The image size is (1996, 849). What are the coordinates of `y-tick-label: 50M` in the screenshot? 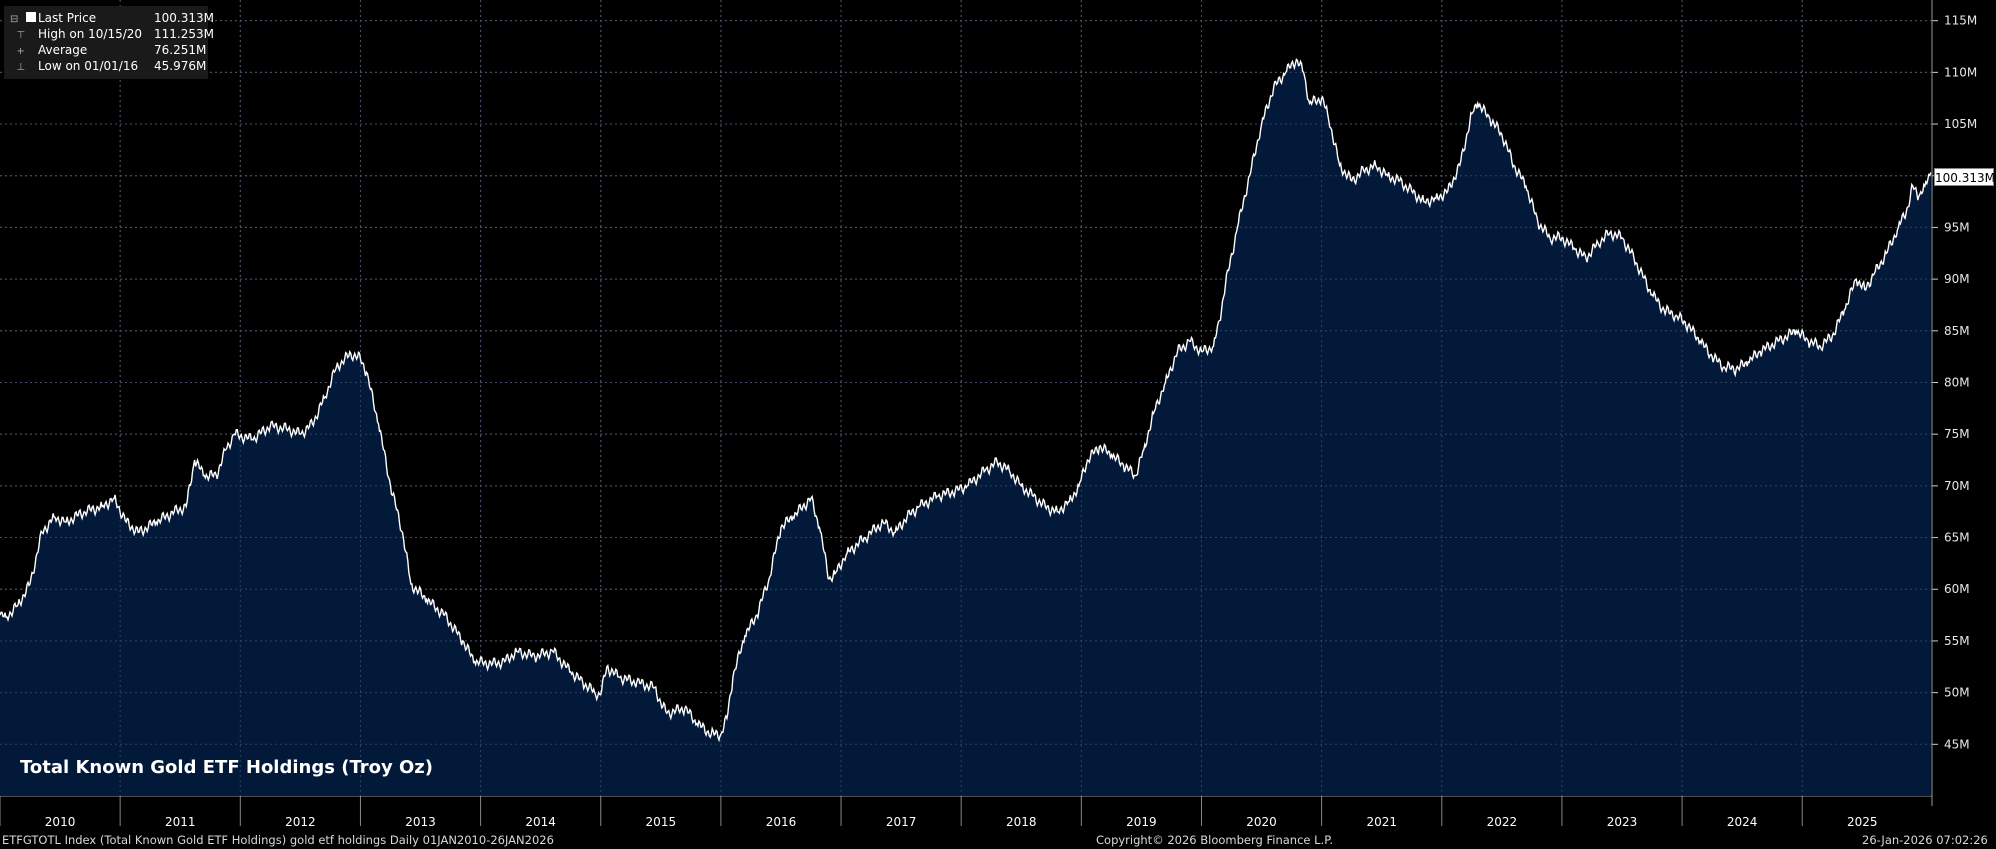 It's located at (1957, 693).